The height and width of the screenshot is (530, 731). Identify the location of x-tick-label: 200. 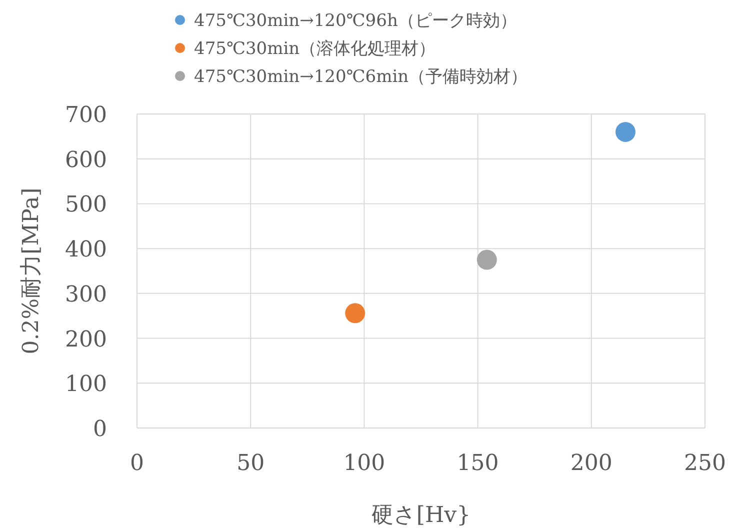
(591, 463).